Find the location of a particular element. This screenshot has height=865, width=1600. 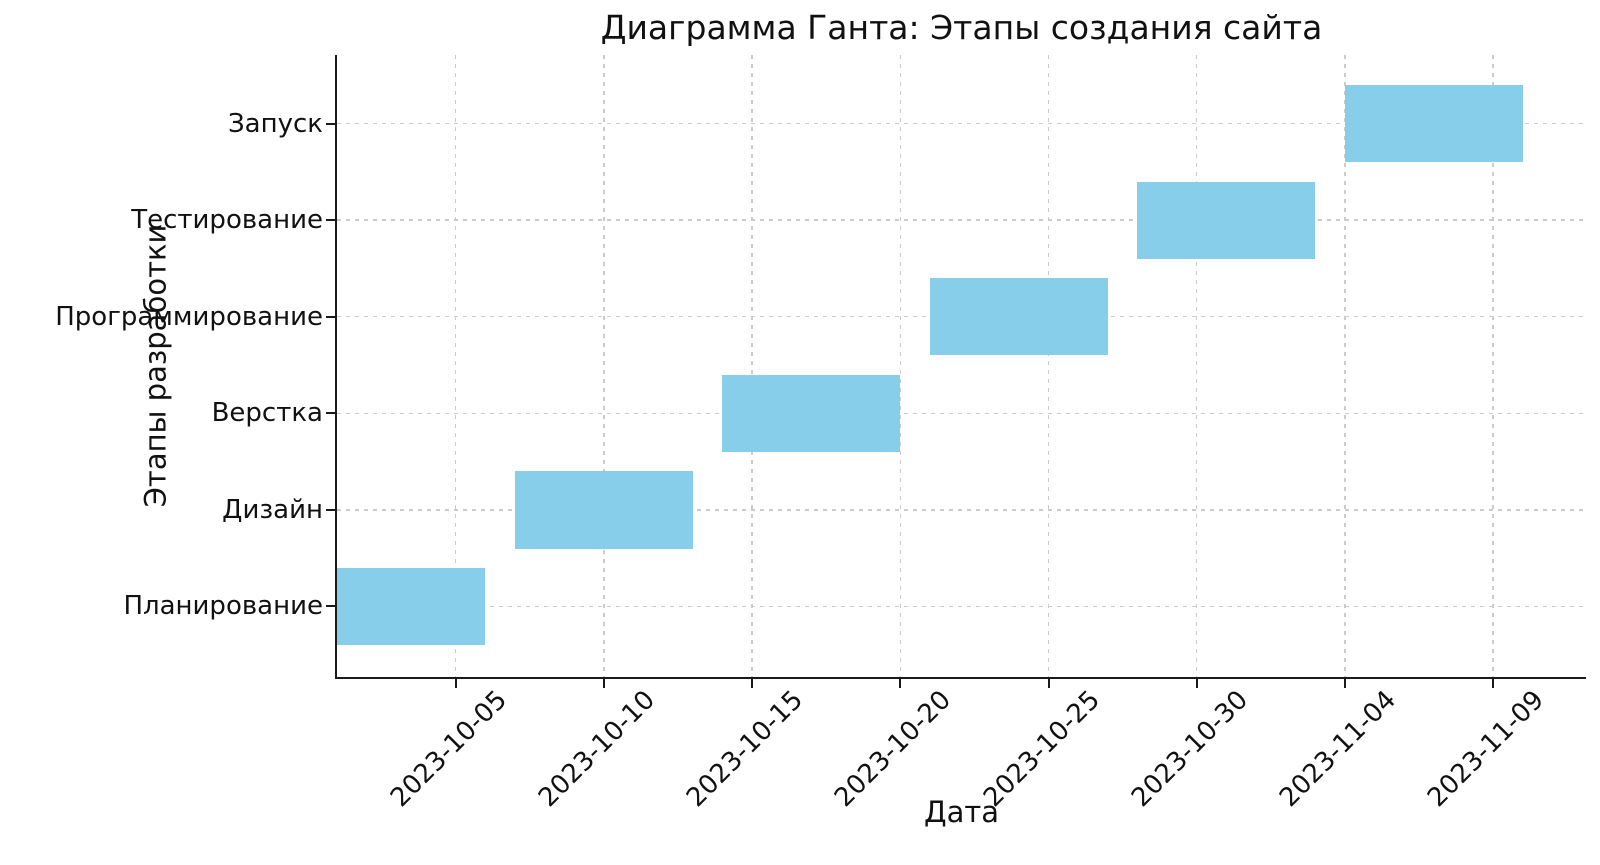

y-tick-label: Дизайн is located at coordinates (272, 509).